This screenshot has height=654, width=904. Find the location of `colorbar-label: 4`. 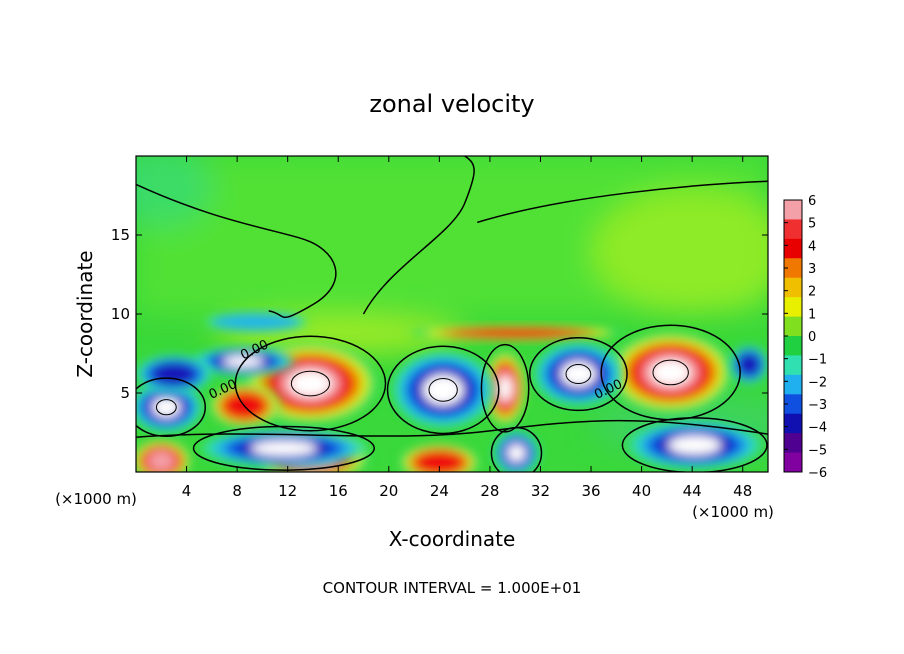

colorbar-label: 4 is located at coordinates (812, 246).